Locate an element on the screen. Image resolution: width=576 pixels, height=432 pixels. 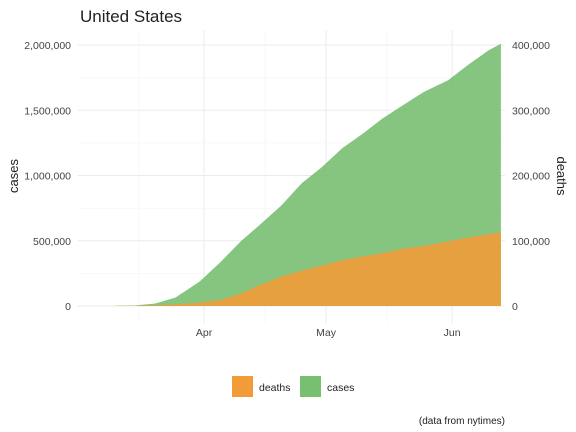
x-axis-ticks: Apr May Jun is located at coordinates (328, 333).